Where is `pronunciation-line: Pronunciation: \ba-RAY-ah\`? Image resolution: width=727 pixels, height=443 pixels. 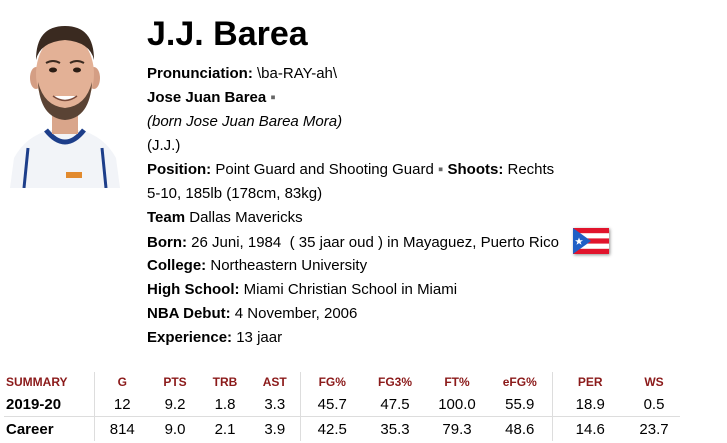 pronunciation-line: Pronunciation: \ba-RAY-ah\ is located at coordinates (242, 73).